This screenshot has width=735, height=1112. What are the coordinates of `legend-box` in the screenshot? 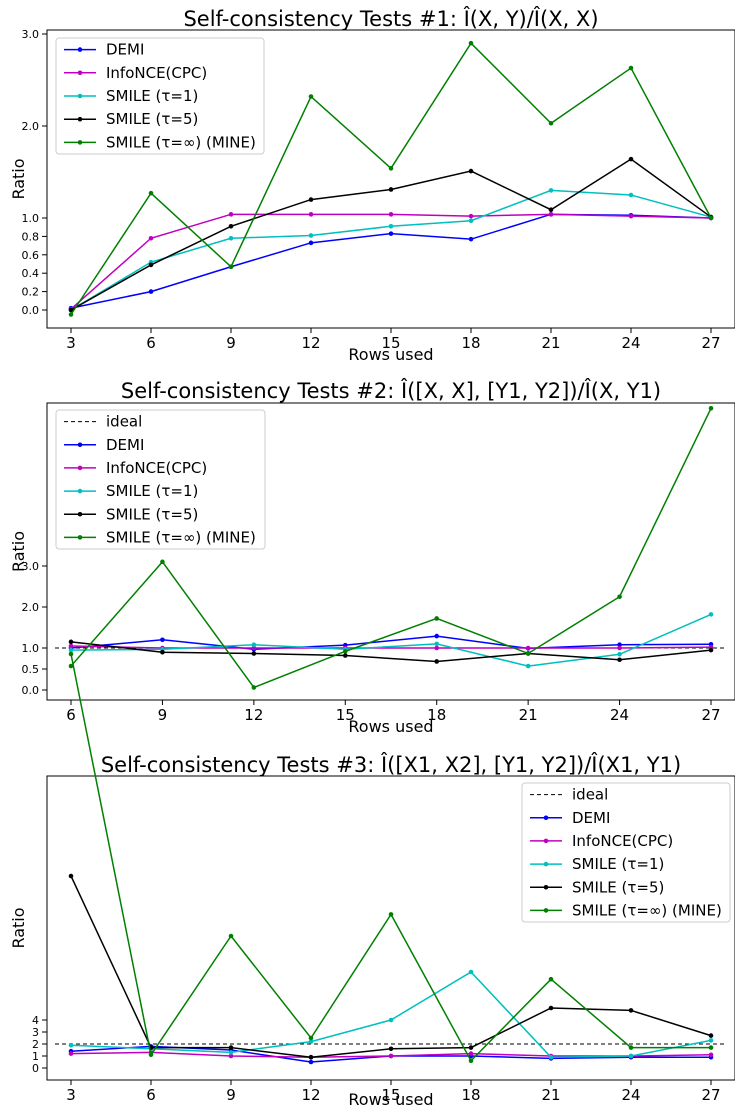 It's located at (160, 96).